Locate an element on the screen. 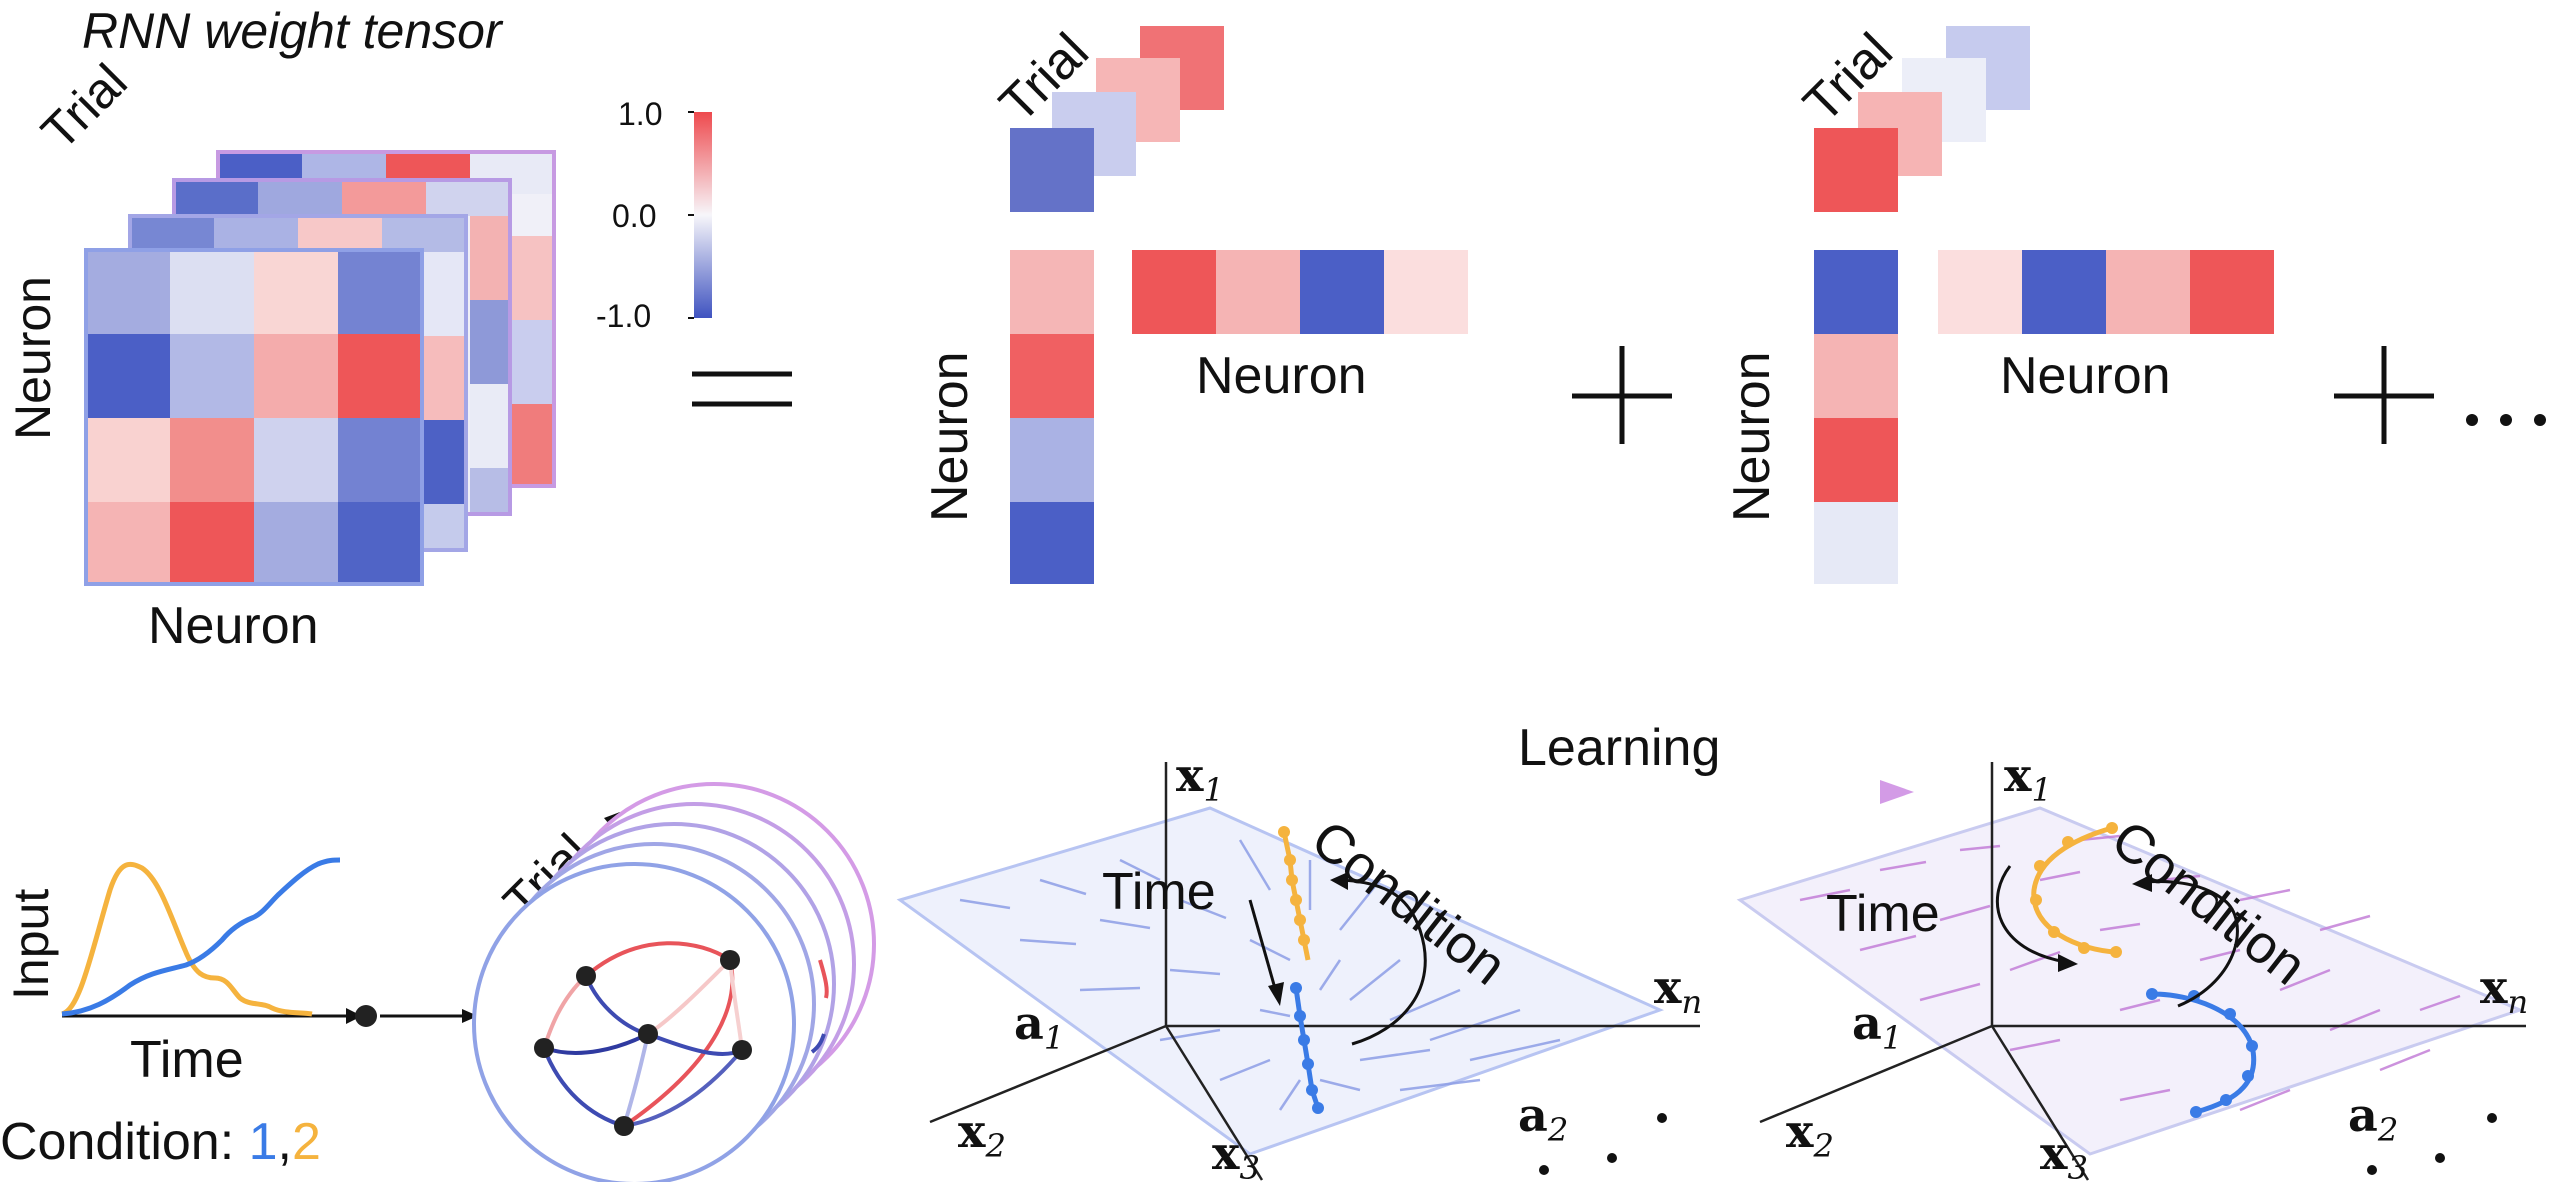 This screenshot has width=2560, height=1187. network-trial-stack is located at coordinates (674, 982).